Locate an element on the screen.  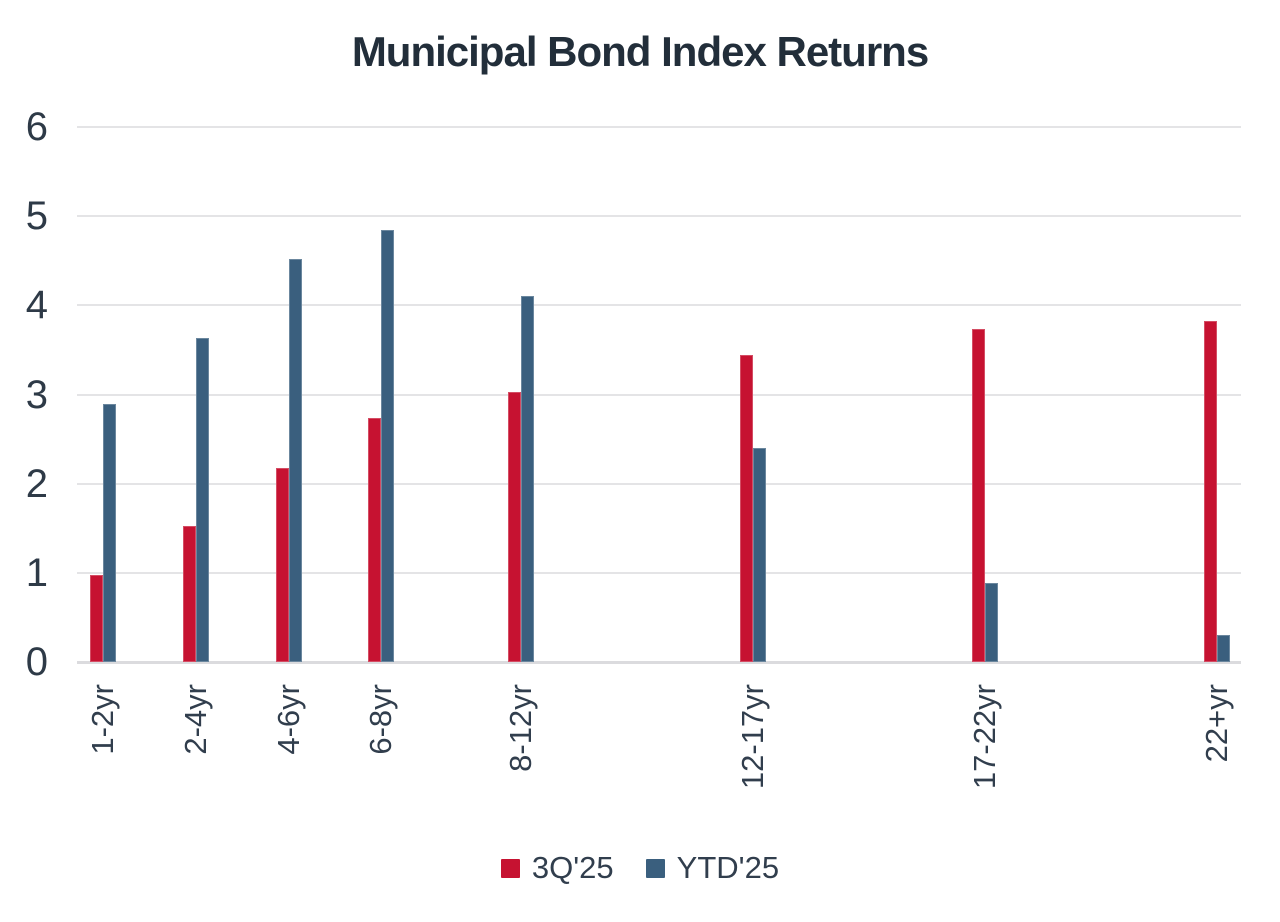
bar-ytd-25-12-17yr is located at coordinates (759, 555).